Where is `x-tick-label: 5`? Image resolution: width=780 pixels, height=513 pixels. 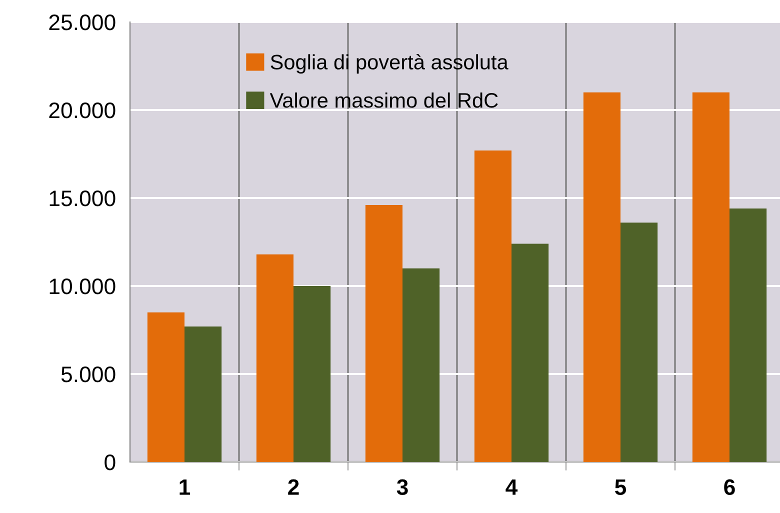
x-tick-label: 5 is located at coordinates (620, 487).